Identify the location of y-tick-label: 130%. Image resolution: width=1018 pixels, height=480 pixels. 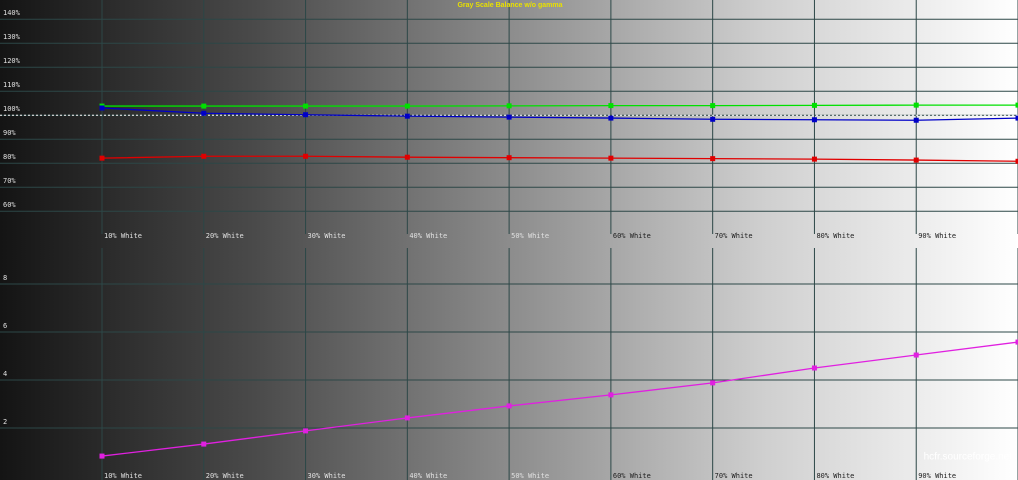
(12, 37).